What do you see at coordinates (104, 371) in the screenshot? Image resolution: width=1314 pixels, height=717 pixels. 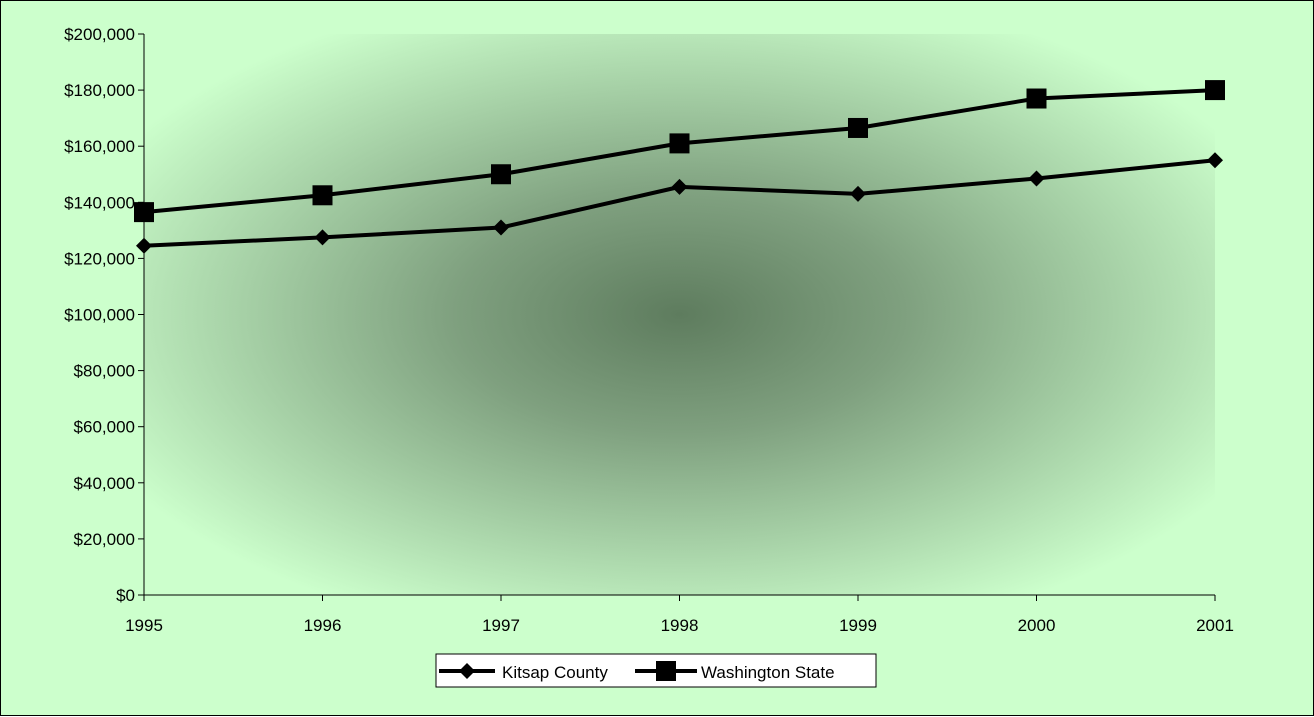 I see `y-tick-label: $80,000` at bounding box center [104, 371].